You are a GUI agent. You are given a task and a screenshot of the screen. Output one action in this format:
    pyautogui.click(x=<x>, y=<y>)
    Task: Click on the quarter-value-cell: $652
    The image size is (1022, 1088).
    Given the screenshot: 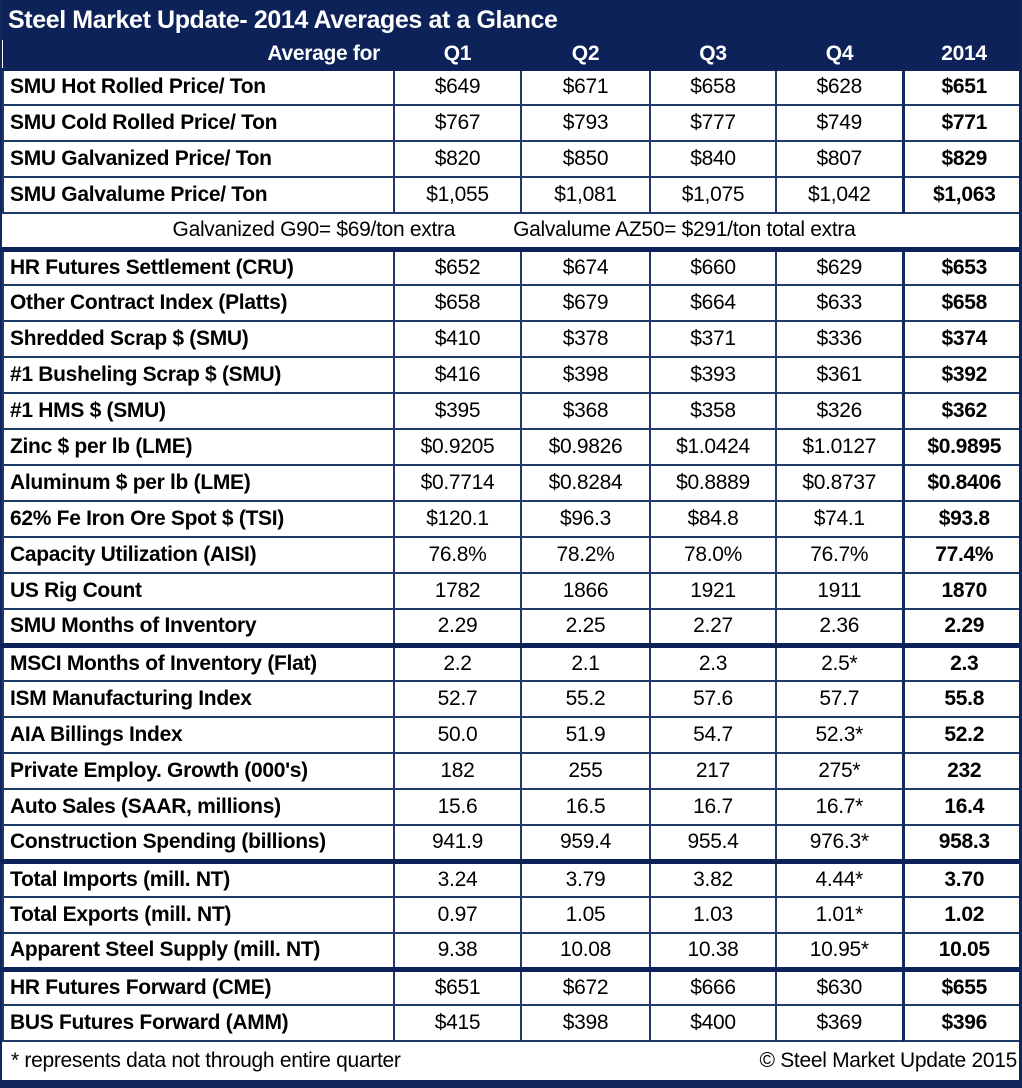 What is the action you would take?
    pyautogui.click(x=457, y=266)
    